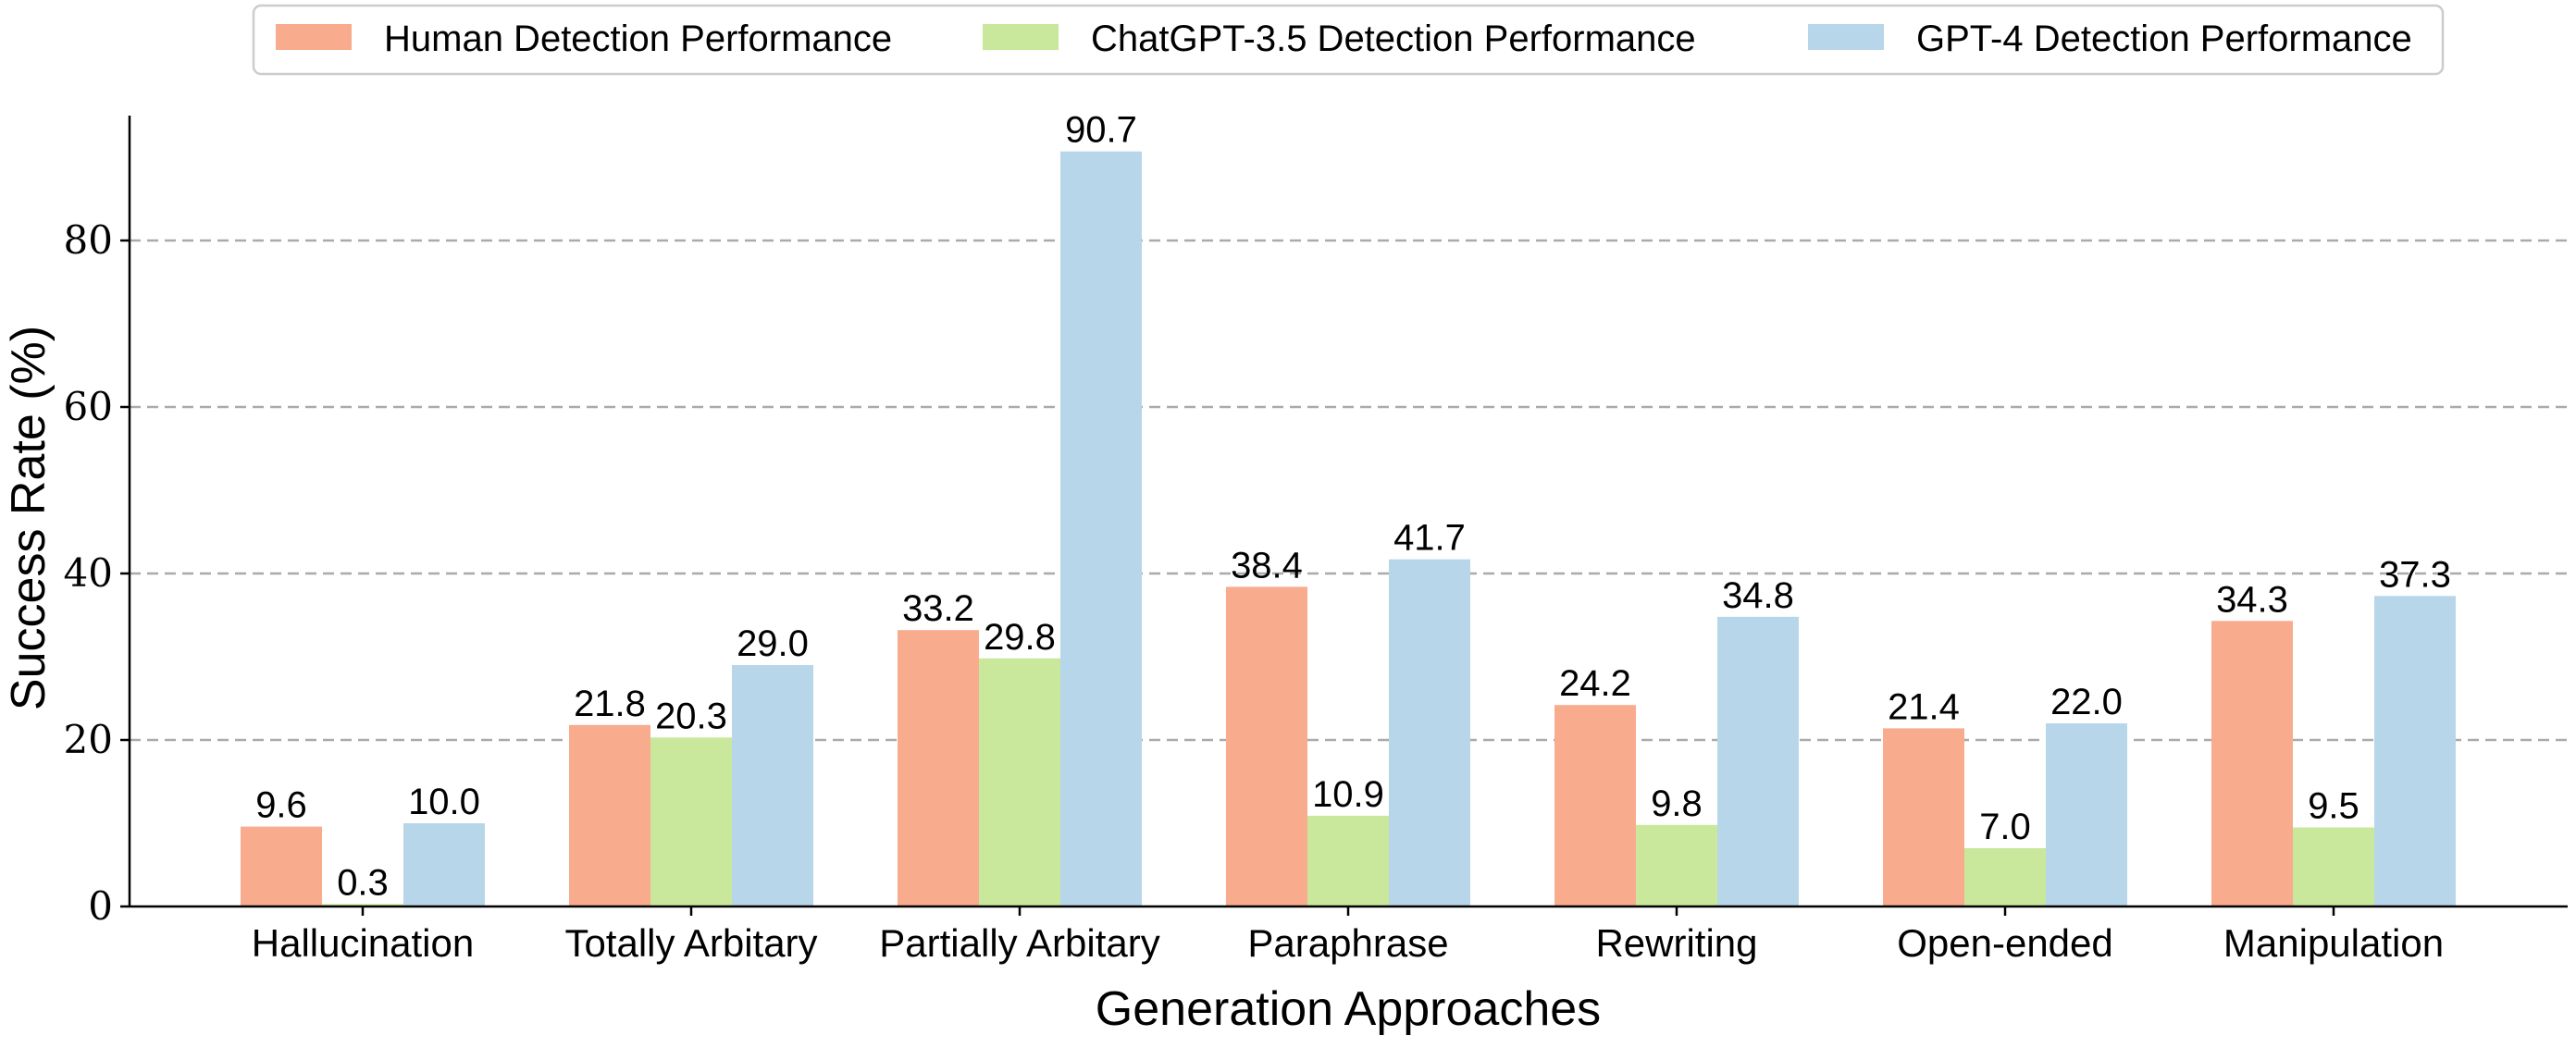 This screenshot has width=2576, height=1048. Describe the element at coordinates (773, 643) in the screenshot. I see `data-label: 29.0` at that location.